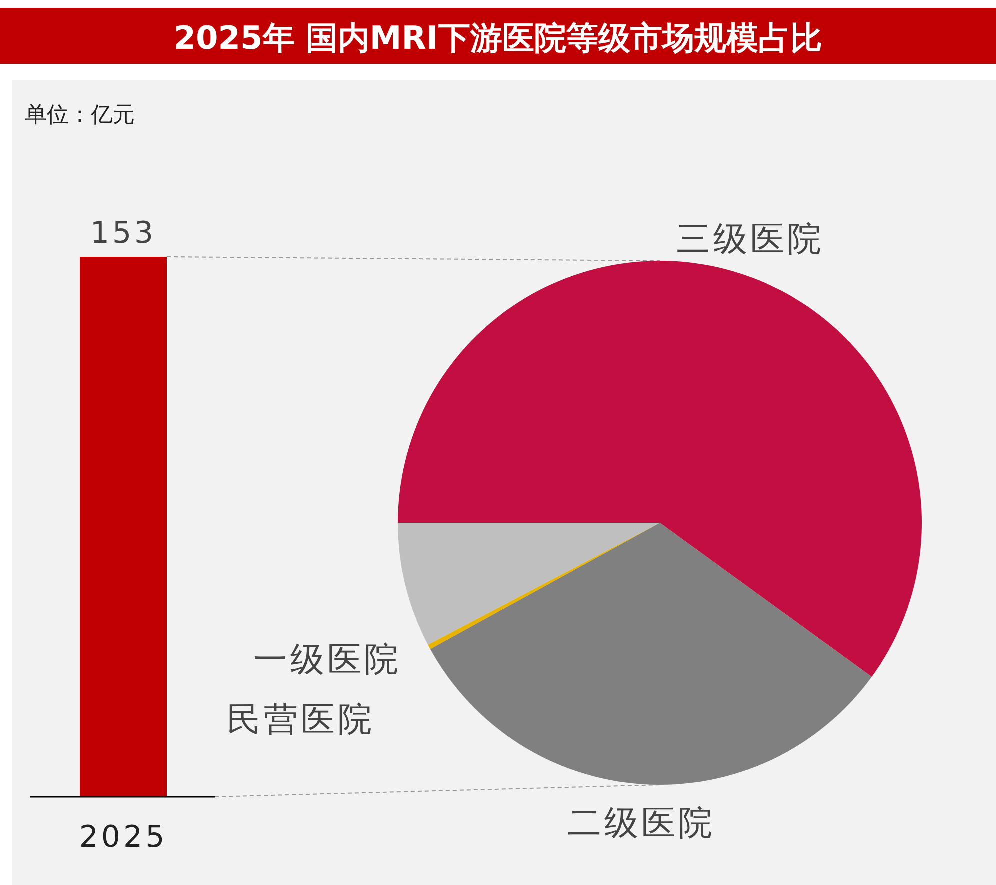 The height and width of the screenshot is (885, 996). What do you see at coordinates (301, 720) in the screenshot?
I see `slice-label: 民营医院` at bounding box center [301, 720].